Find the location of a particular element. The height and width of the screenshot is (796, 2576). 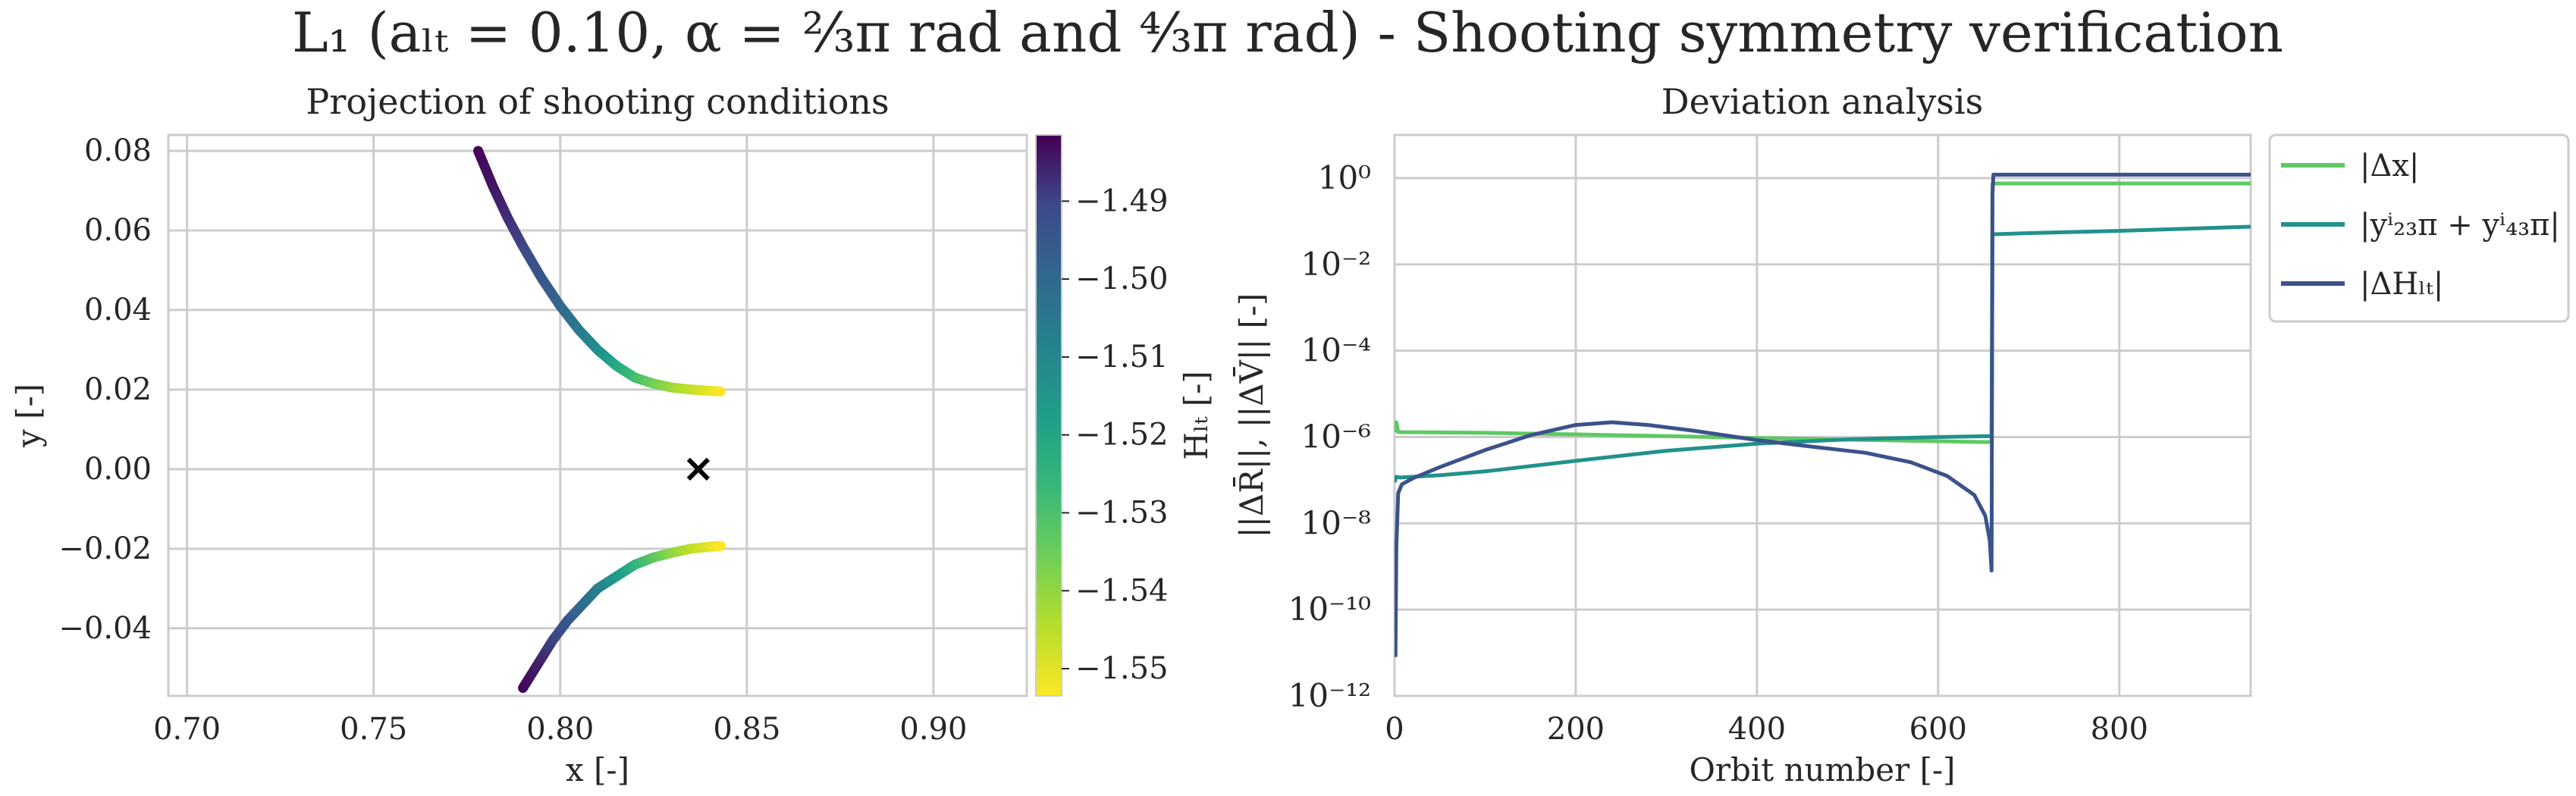

colorbar-tick-label: −1.55 is located at coordinates (1122, 668).